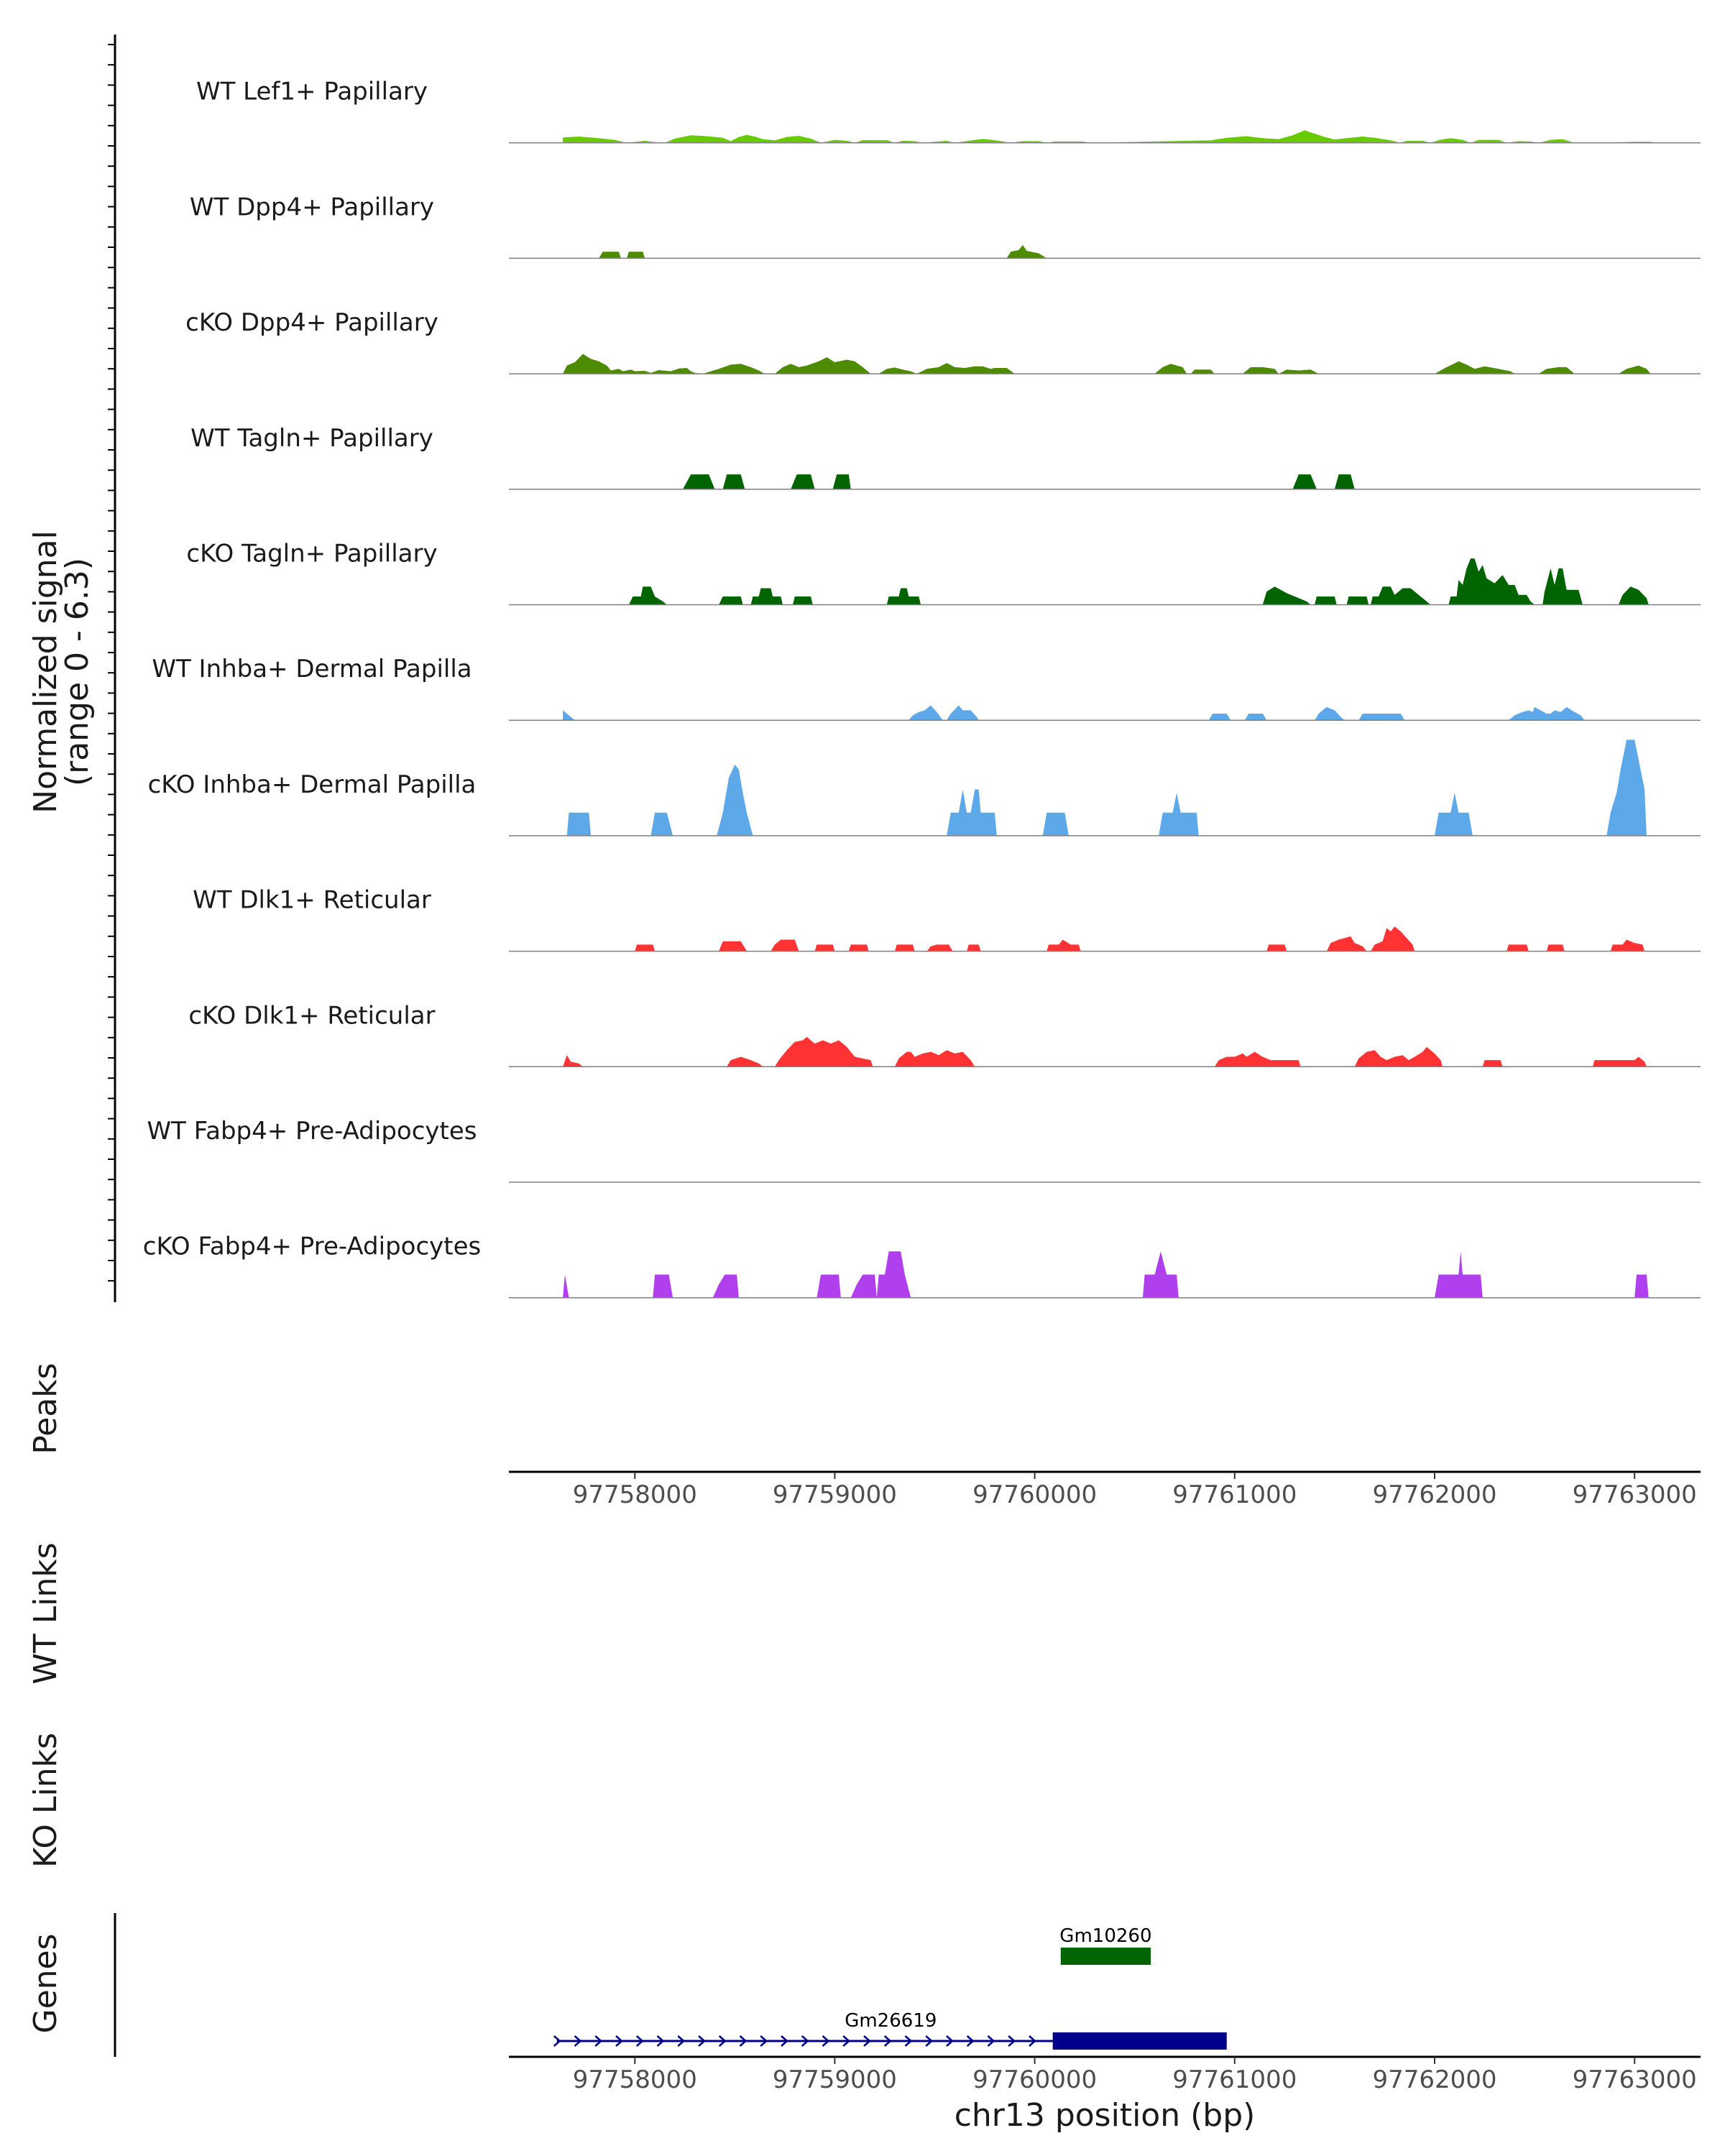  I want to click on track-label: WT Fabp4+ Pre-Adipocytes, so click(312, 1131).